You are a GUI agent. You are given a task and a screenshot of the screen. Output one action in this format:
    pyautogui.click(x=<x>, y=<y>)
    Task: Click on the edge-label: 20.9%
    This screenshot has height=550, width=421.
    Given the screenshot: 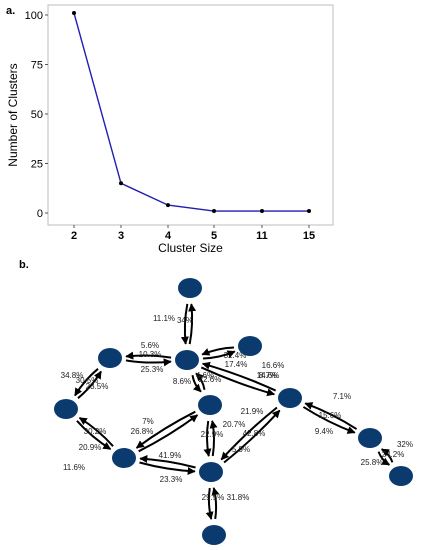 What is the action you would take?
    pyautogui.click(x=90, y=447)
    